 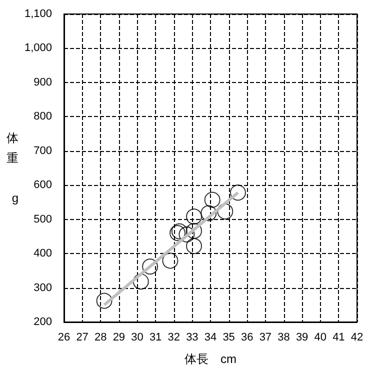 What do you see at coordinates (210, 338) in the screenshot?
I see `x-tick-label: 34` at bounding box center [210, 338].